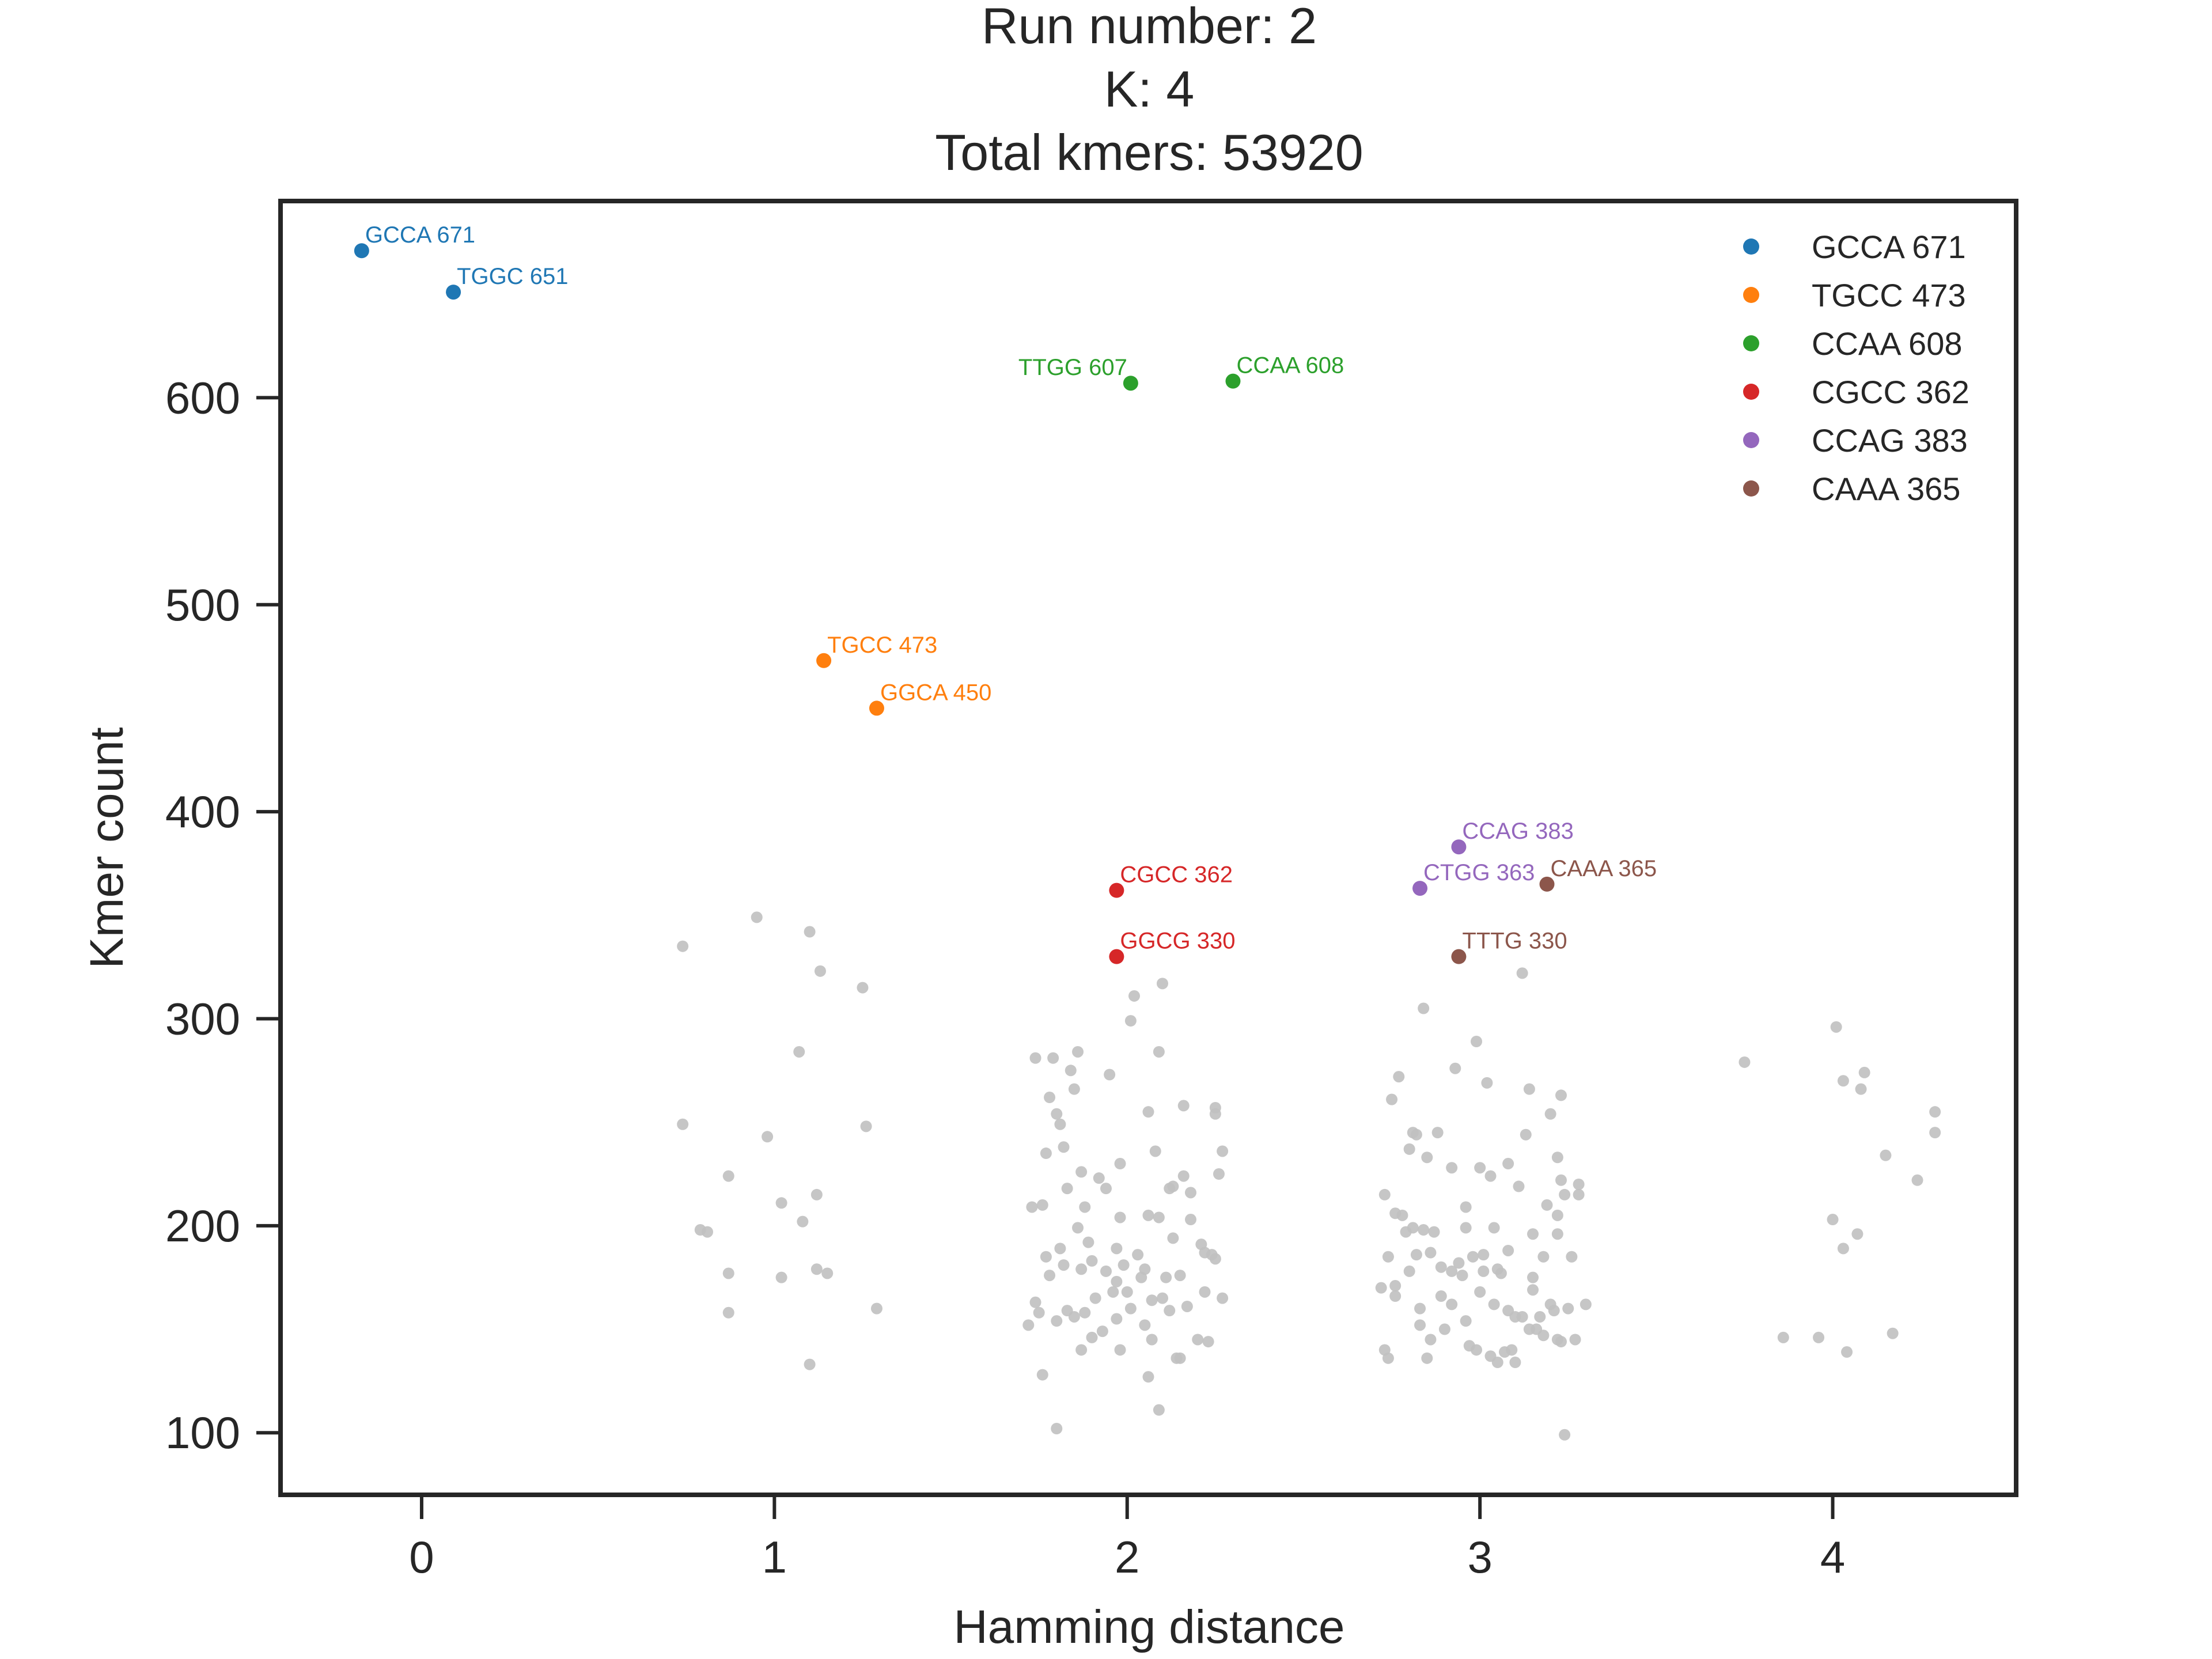 This screenshot has height=1659, width=2212. Describe the element at coordinates (202, 811) in the screenshot. I see `y-tick-label: 400` at that location.